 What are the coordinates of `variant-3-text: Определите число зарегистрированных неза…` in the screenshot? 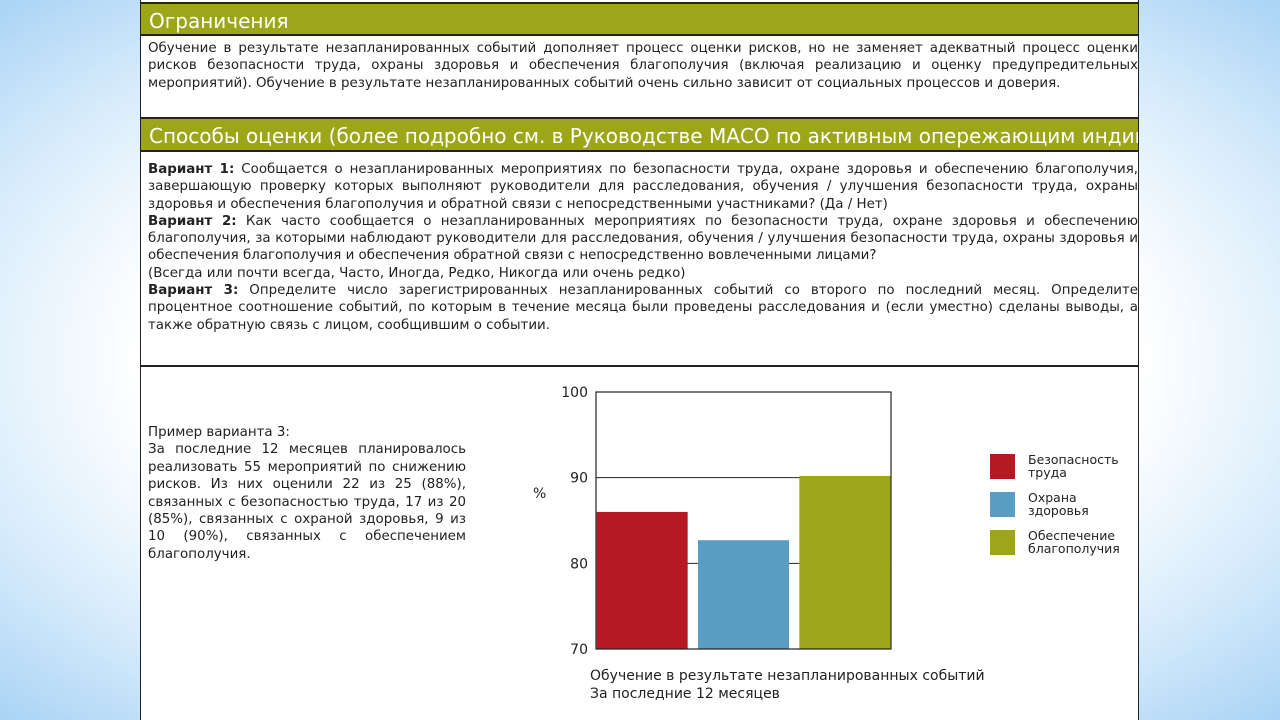 It's located at (643, 308).